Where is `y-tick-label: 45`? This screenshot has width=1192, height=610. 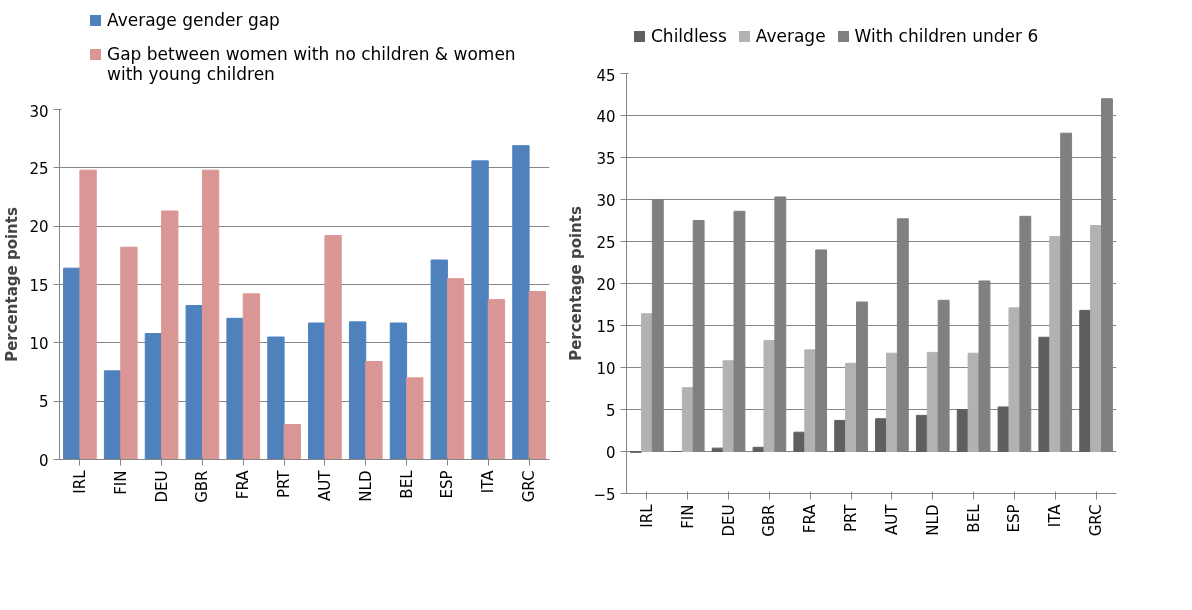 y-tick-label: 45 is located at coordinates (606, 75).